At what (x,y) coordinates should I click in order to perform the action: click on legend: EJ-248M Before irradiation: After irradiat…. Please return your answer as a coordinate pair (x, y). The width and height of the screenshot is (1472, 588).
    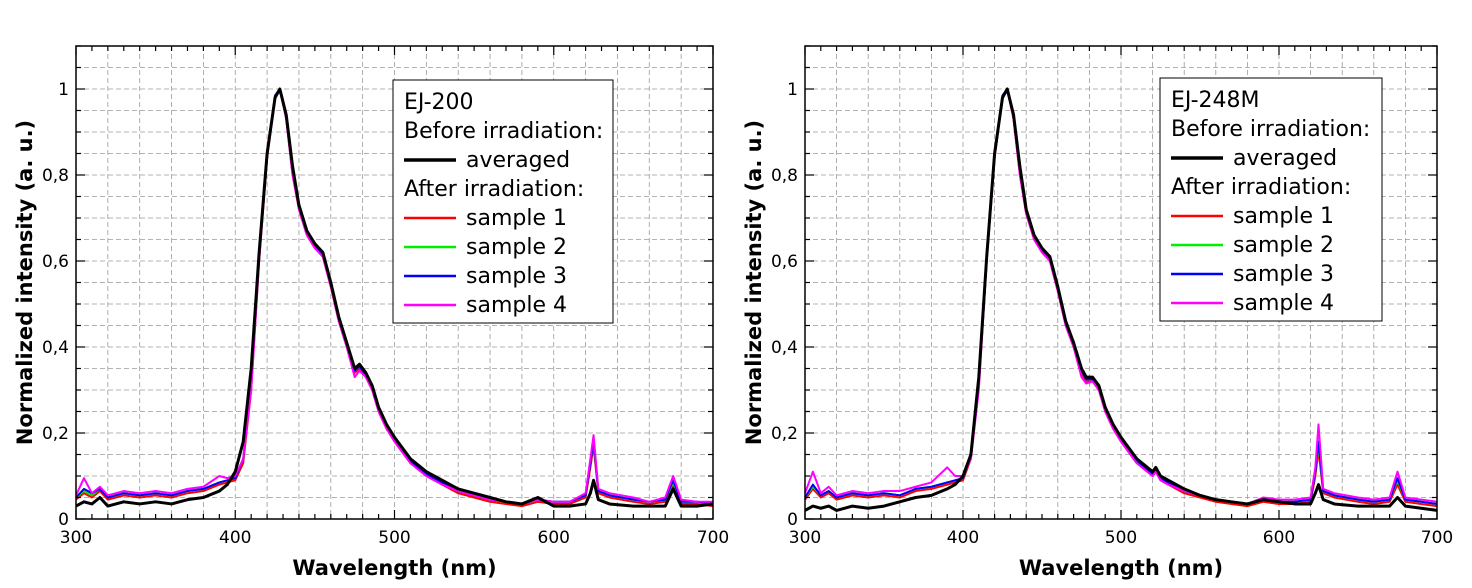
    Looking at the image, I should click on (1271, 199).